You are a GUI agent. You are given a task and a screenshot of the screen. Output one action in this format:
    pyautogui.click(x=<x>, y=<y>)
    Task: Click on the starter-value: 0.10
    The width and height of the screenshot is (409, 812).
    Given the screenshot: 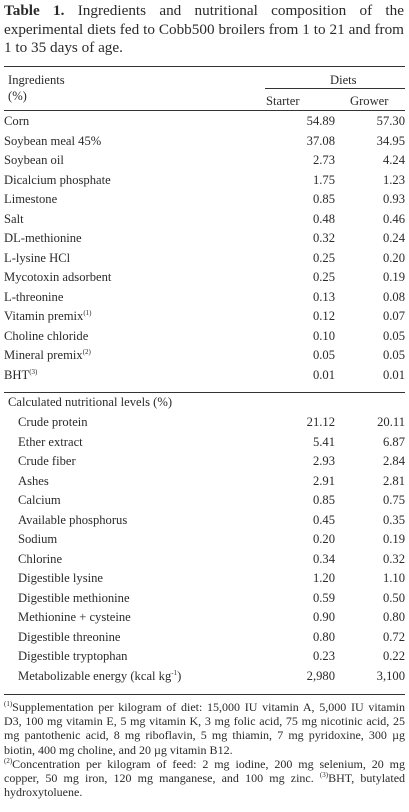 What is the action you would take?
    pyautogui.click(x=323, y=335)
    